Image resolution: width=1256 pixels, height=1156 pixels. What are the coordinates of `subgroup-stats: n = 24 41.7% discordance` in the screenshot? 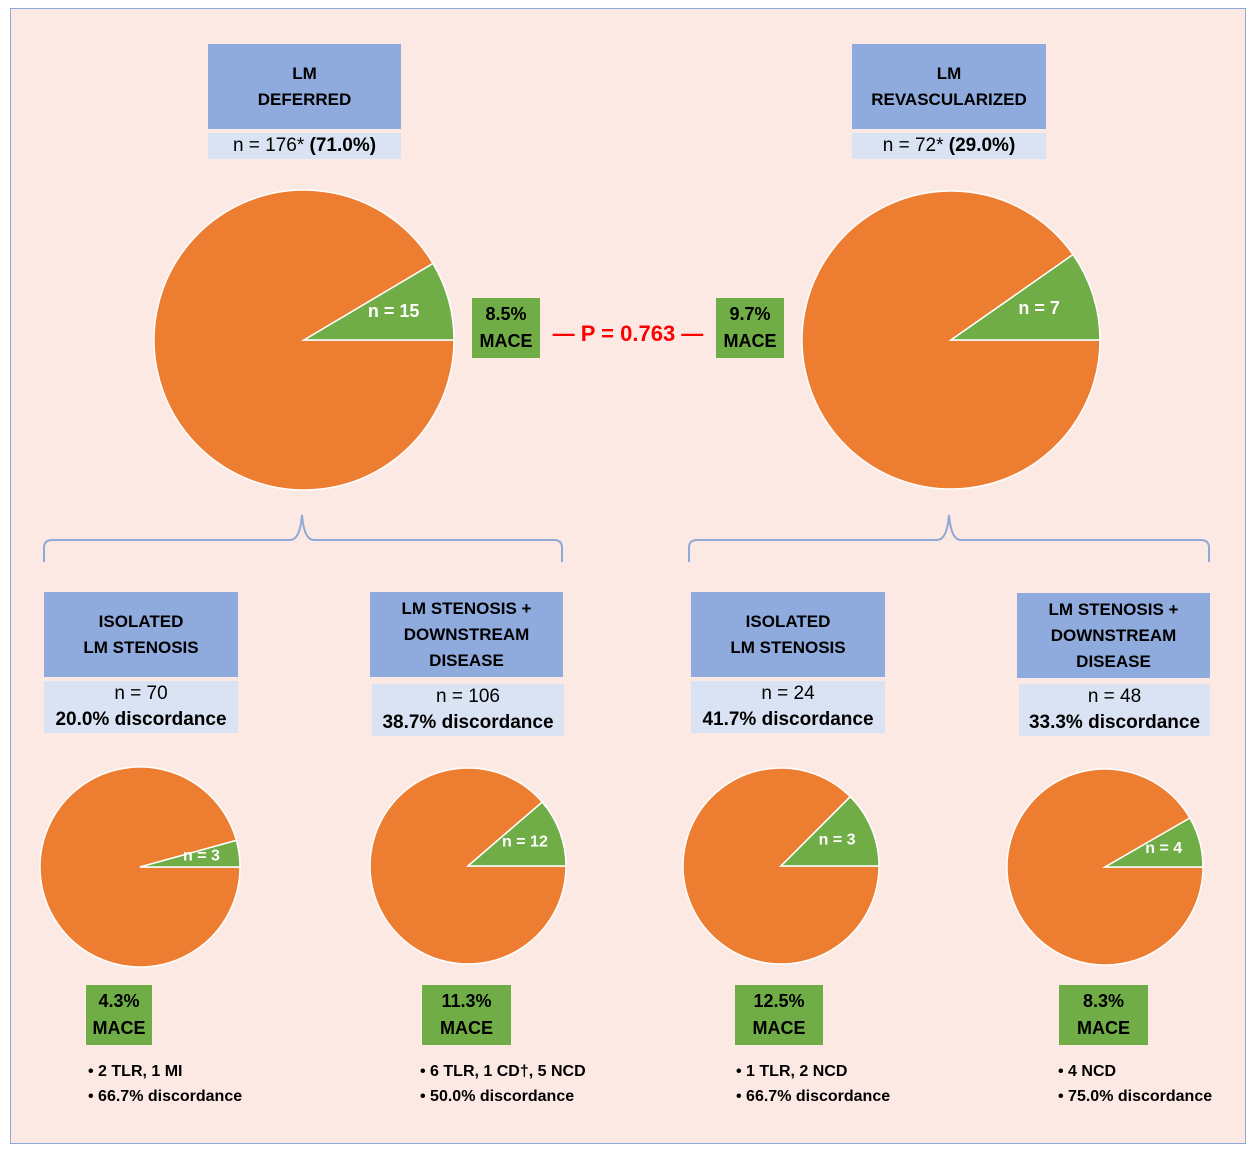 It's located at (788, 707).